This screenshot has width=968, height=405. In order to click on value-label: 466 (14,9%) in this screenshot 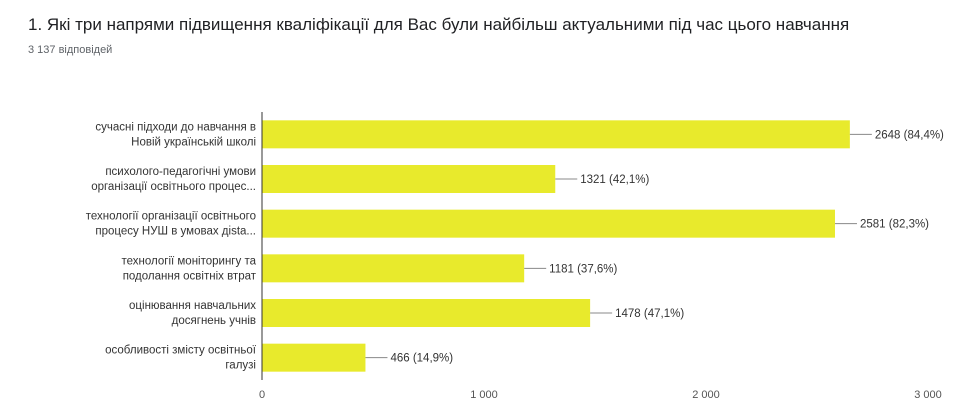, I will do `click(421, 359)`.